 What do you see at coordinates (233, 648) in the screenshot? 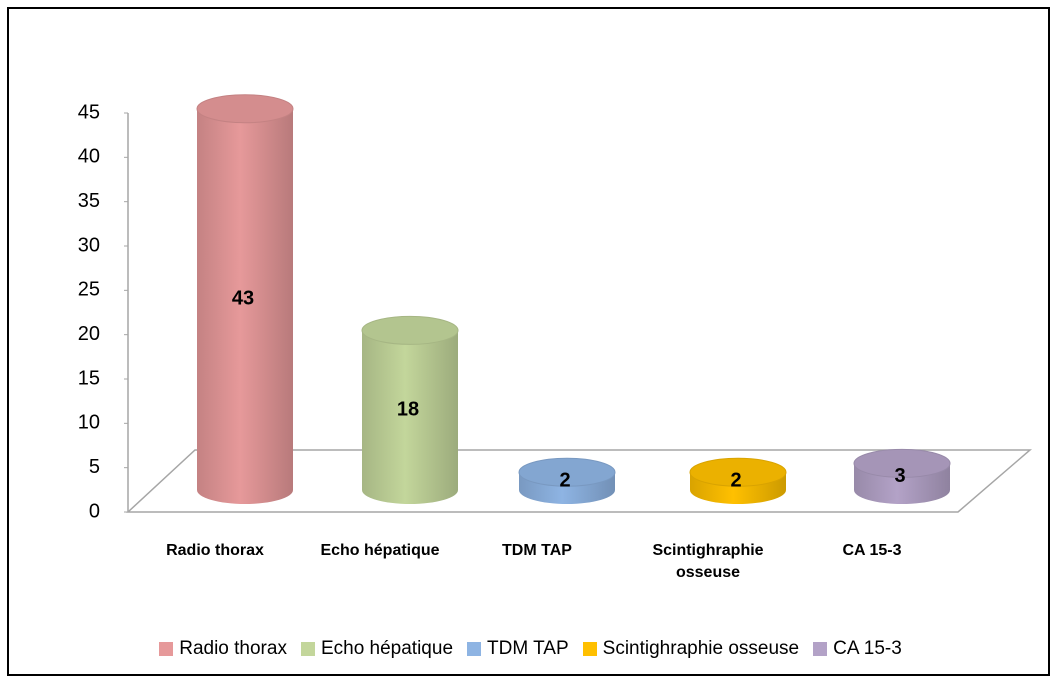
I see `legend-label: Radio thorax` at bounding box center [233, 648].